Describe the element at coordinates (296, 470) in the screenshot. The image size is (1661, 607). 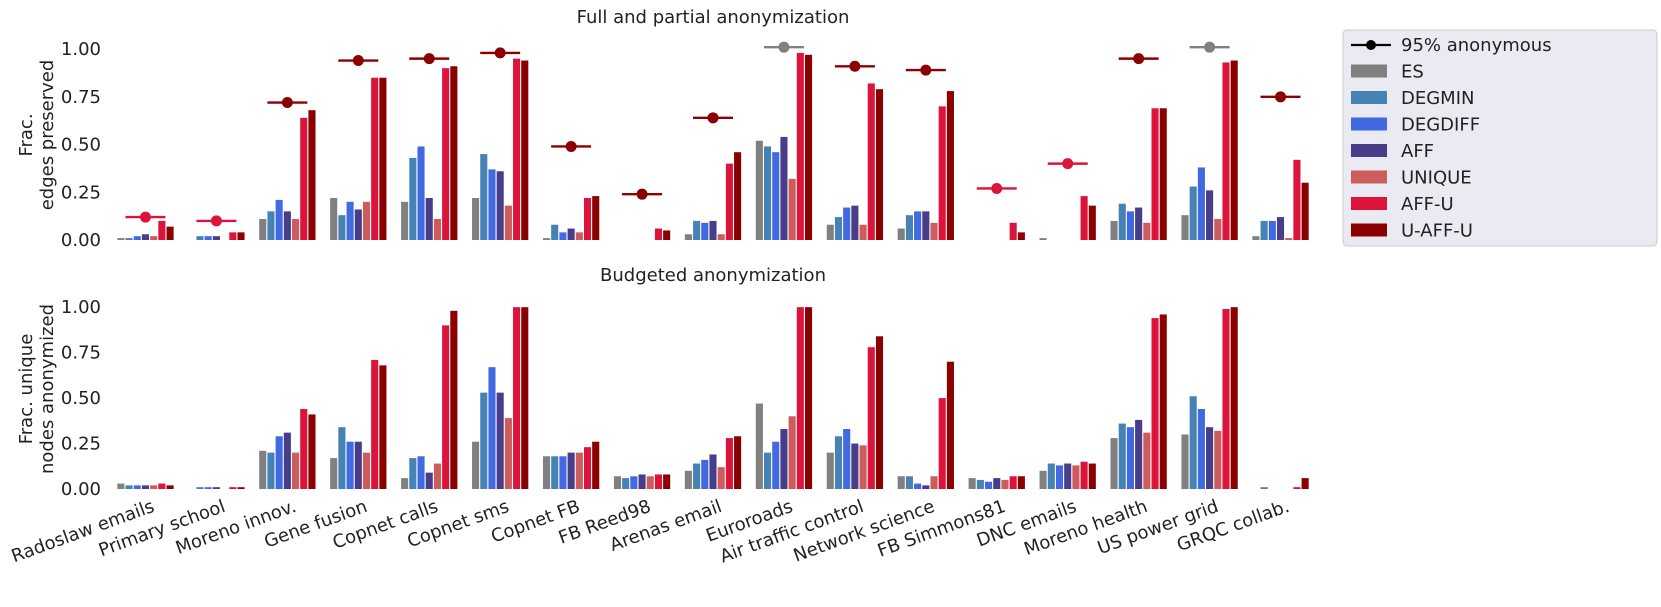
I see `bar-unique-moreno-innov` at that location.